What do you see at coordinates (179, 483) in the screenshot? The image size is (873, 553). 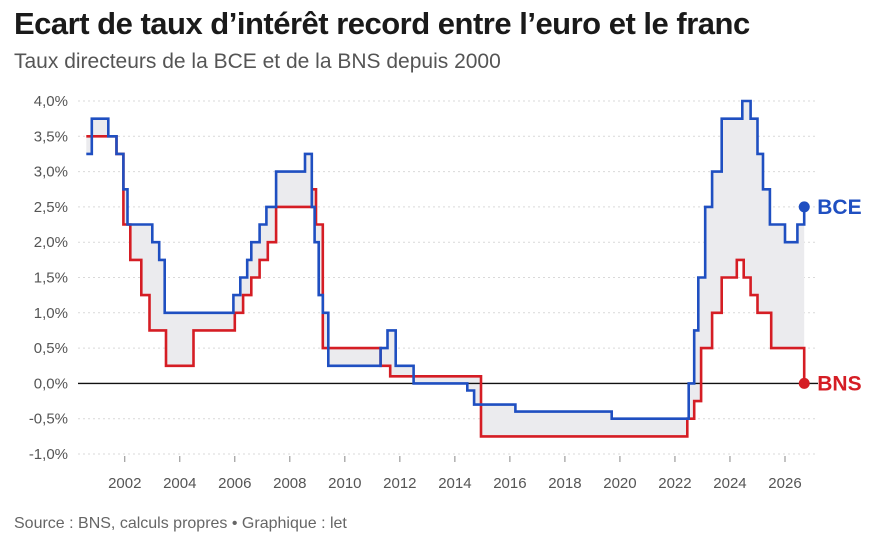 I see `x-tick-label: 2004` at bounding box center [179, 483].